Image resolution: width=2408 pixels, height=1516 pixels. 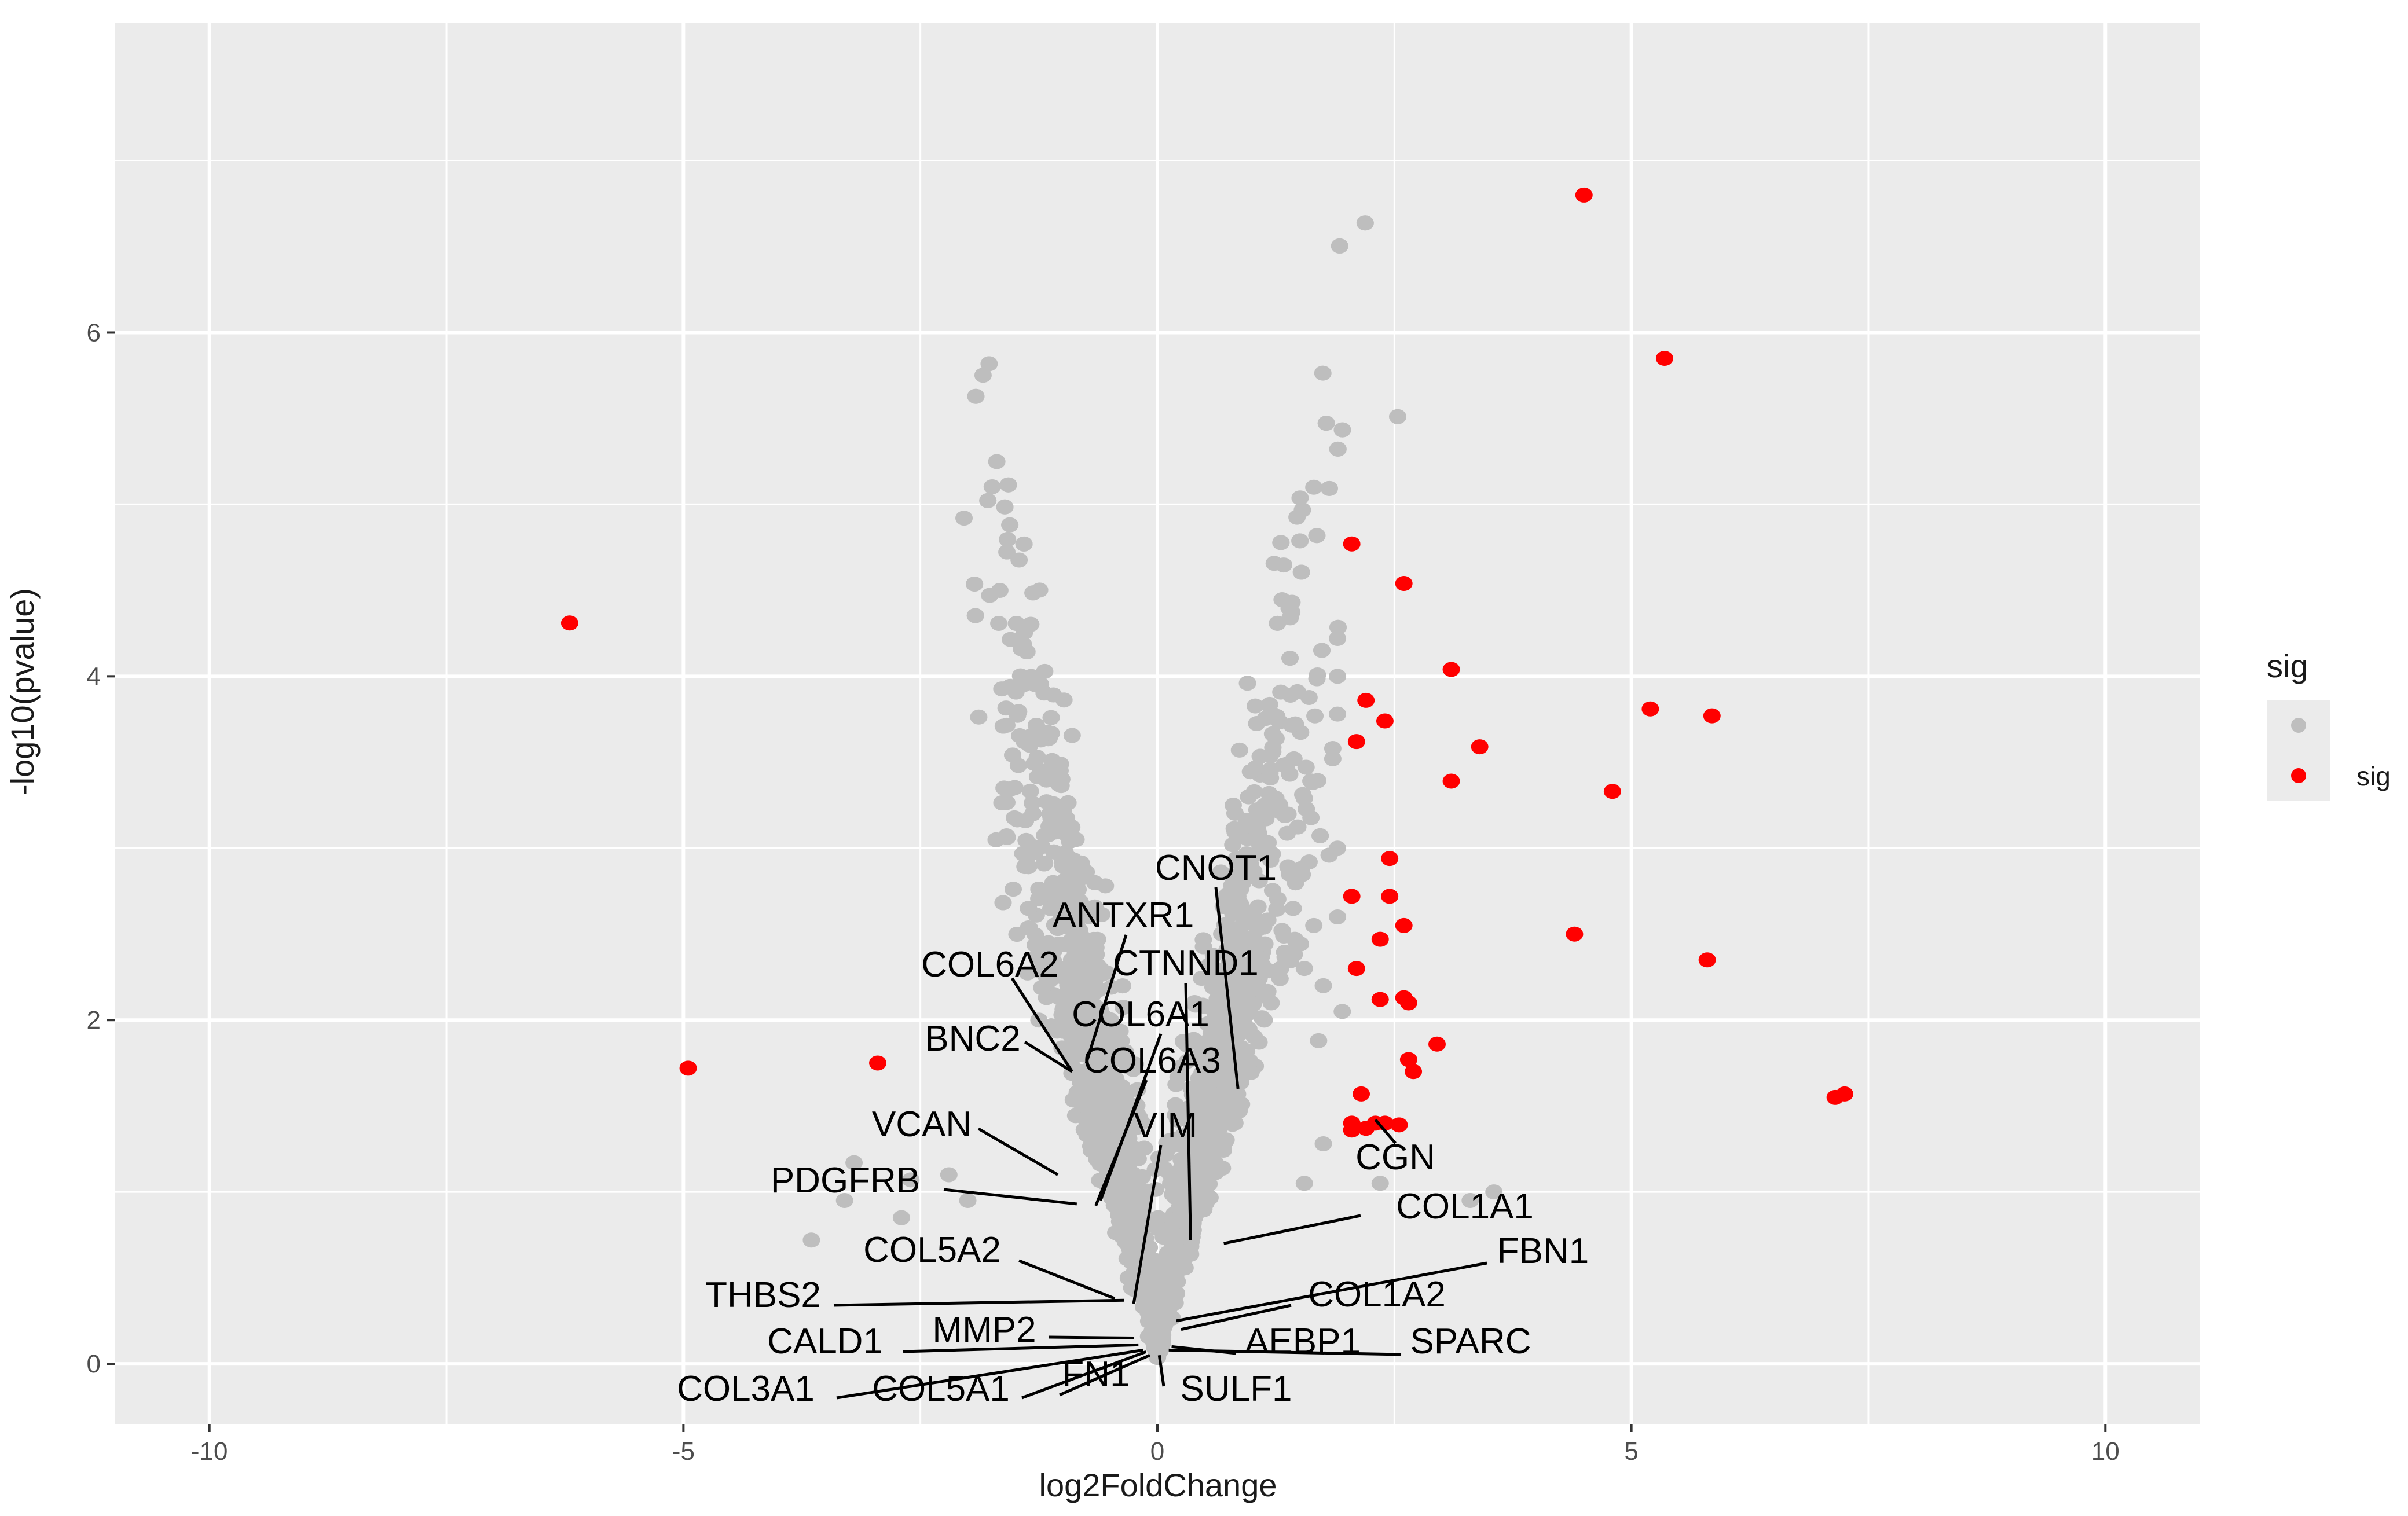 What do you see at coordinates (1096, 1374) in the screenshot?
I see `gene-label: FN1` at bounding box center [1096, 1374].